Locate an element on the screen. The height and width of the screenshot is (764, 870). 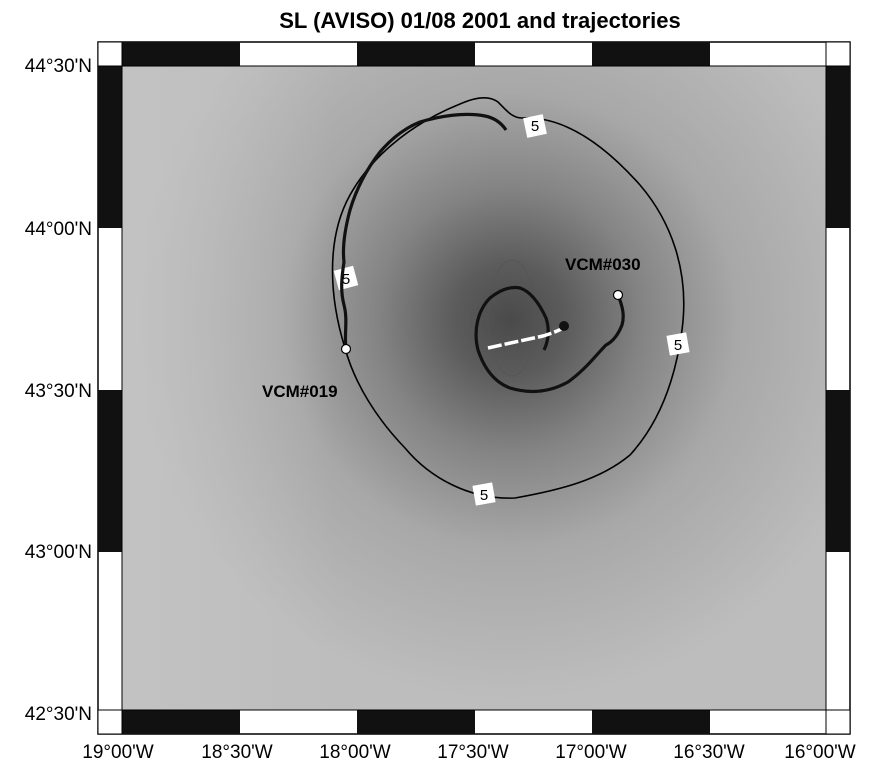
x-tick-label: 16°00'W is located at coordinates (819, 752).